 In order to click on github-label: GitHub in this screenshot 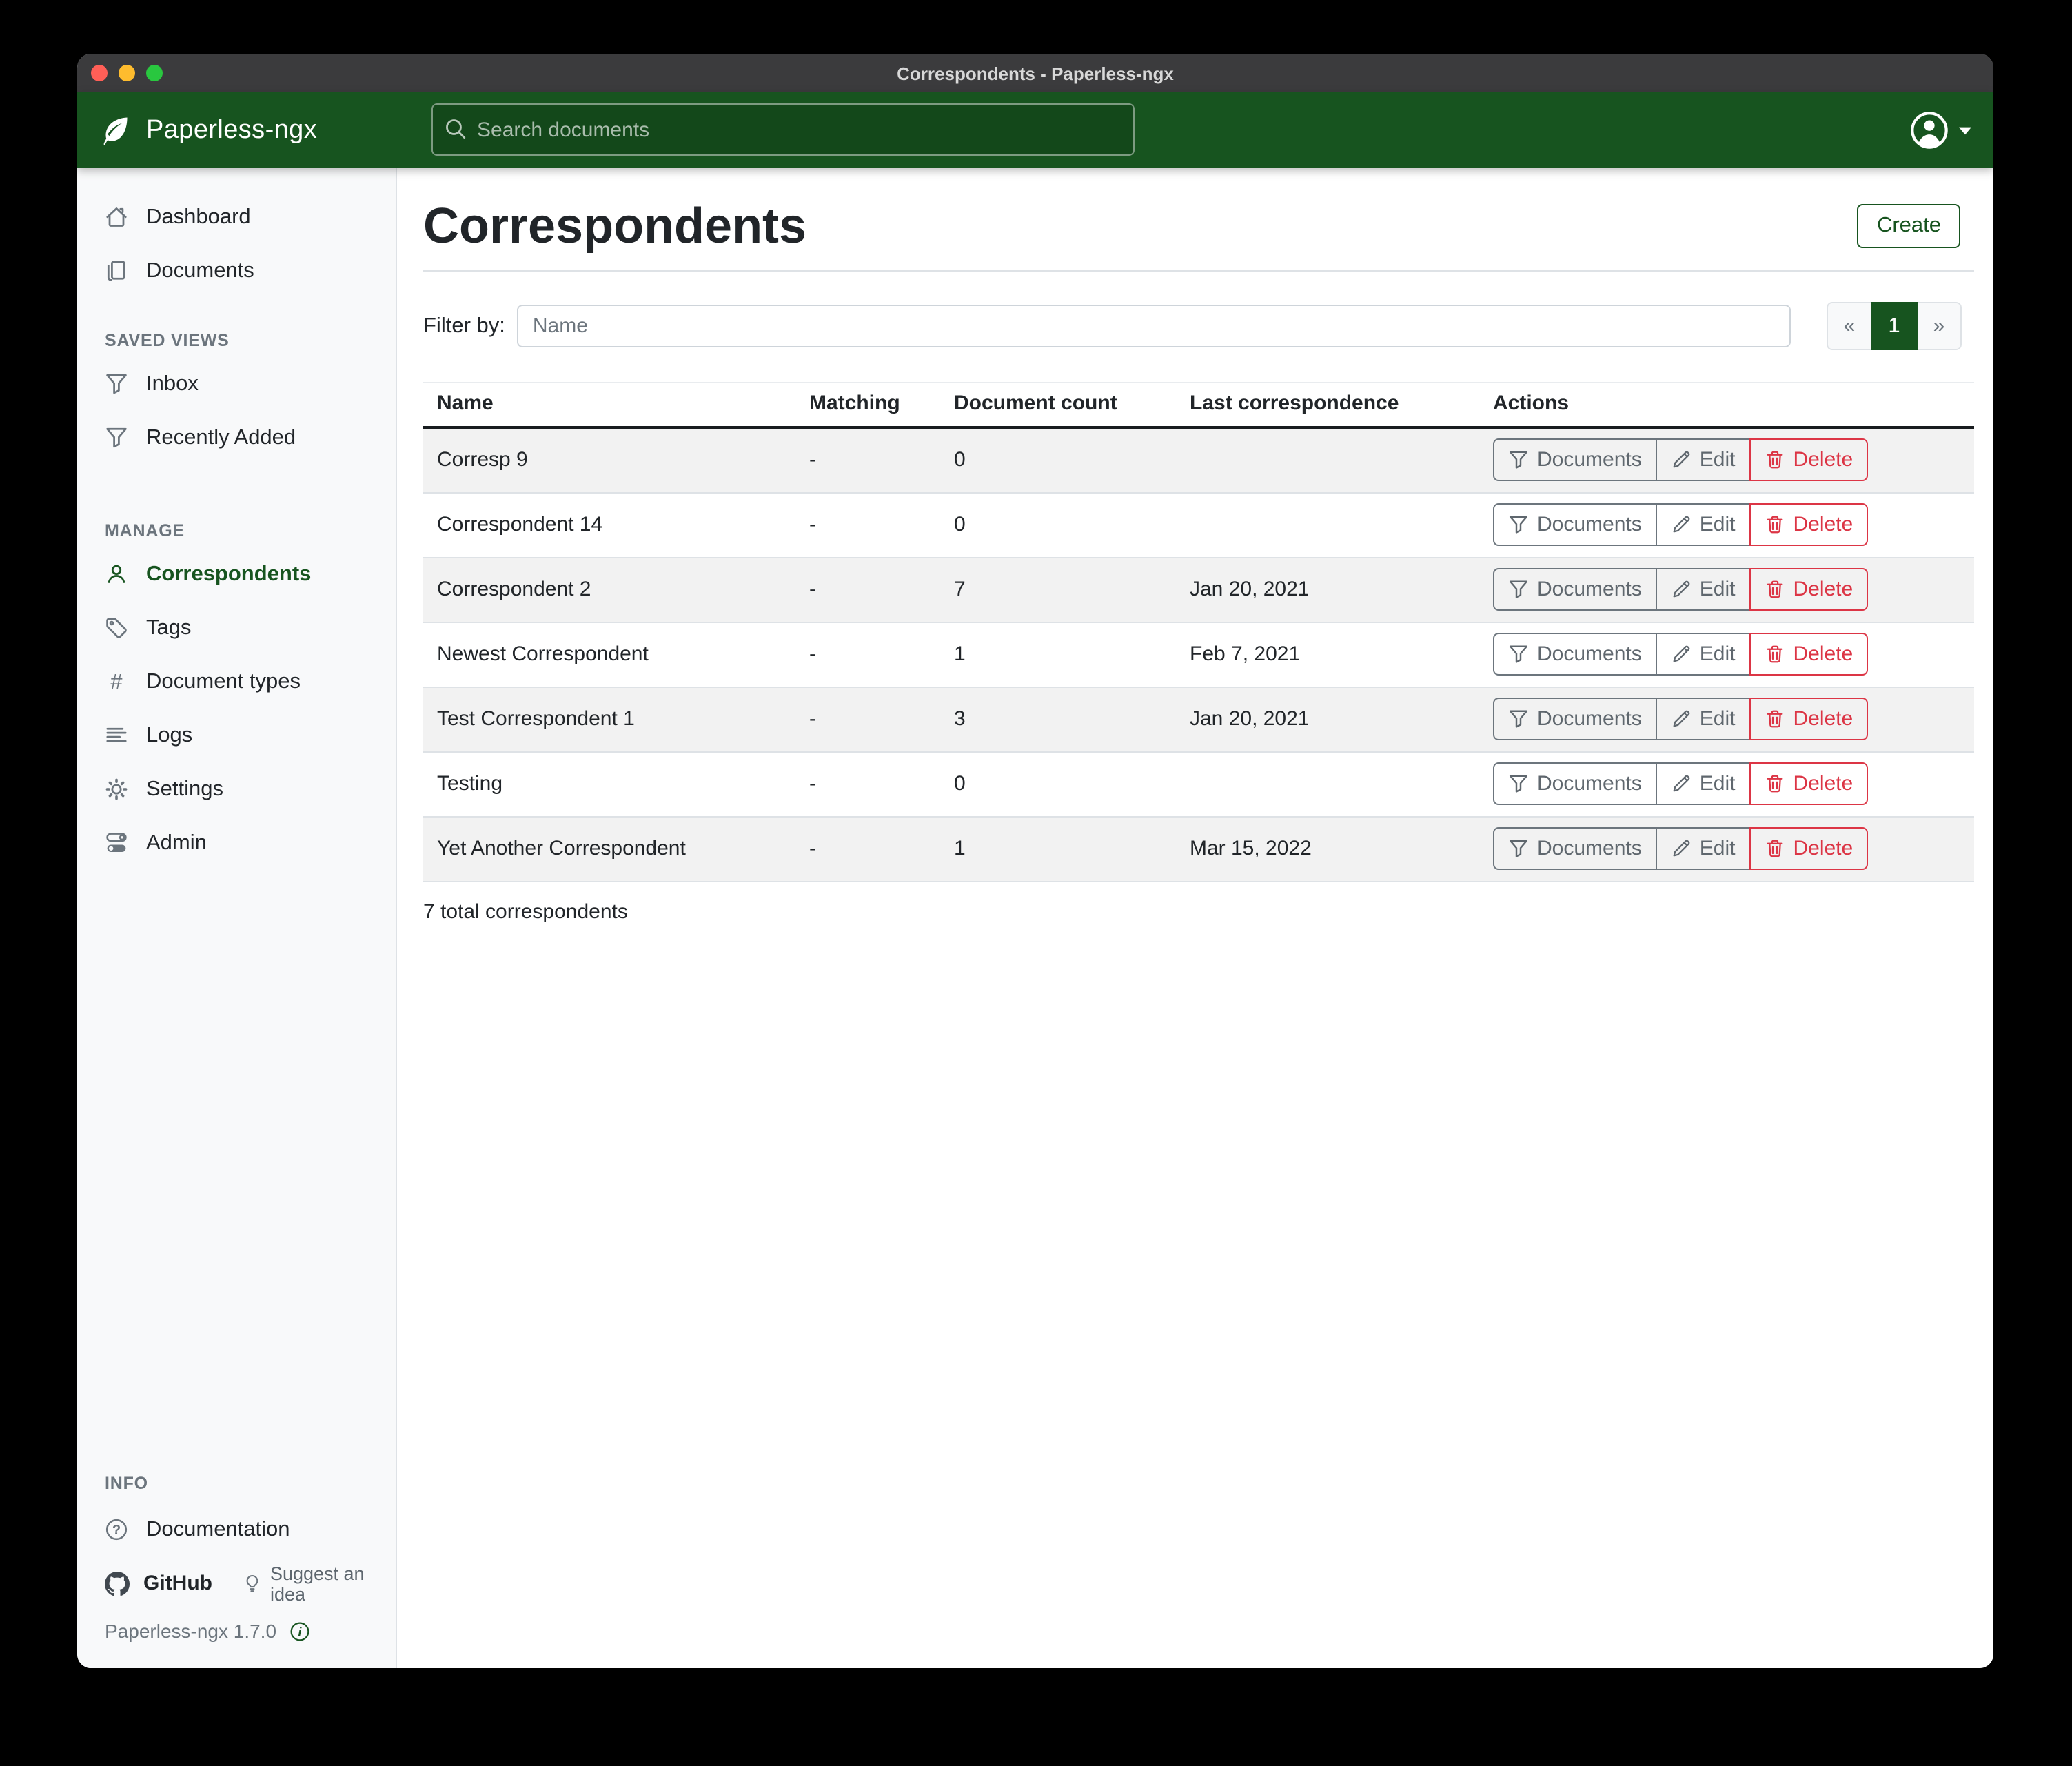, I will do `click(177, 1583)`.